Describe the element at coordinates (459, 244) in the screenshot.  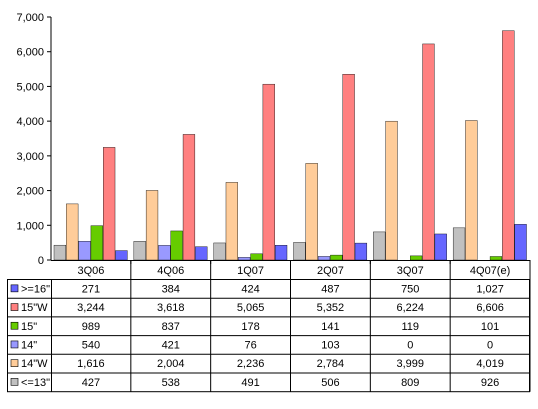
I see `bar-le-13in-4q07-e` at that location.